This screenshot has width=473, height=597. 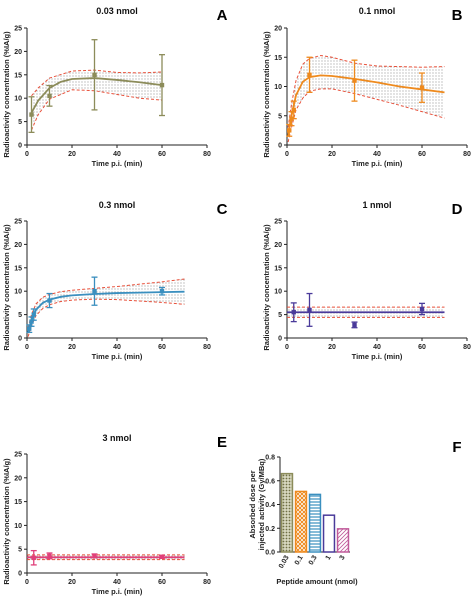 I want to click on panel-letter: B, so click(x=457, y=15).